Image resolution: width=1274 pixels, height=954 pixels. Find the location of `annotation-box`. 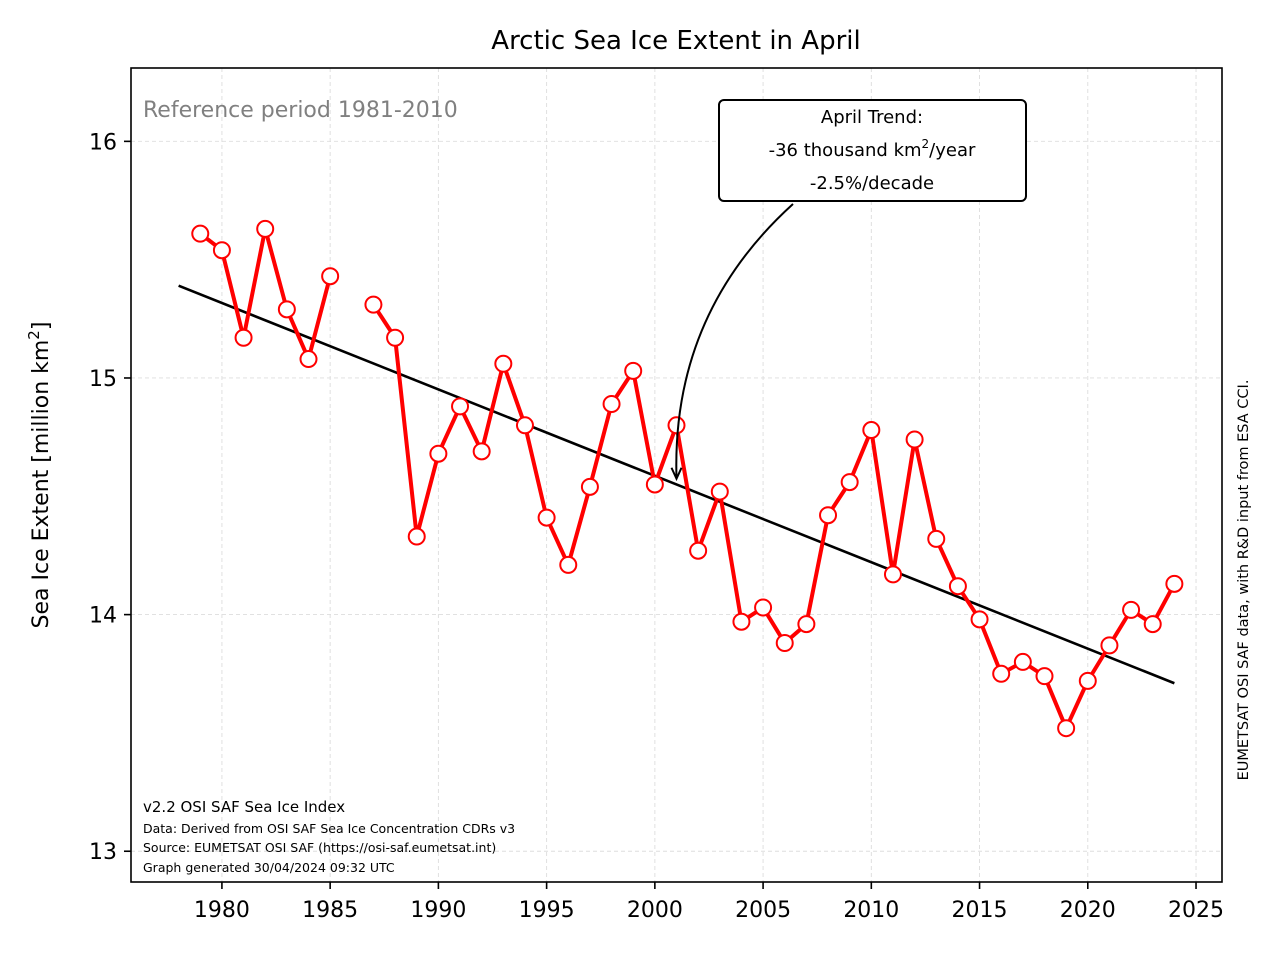

annotation-box is located at coordinates (872, 150).